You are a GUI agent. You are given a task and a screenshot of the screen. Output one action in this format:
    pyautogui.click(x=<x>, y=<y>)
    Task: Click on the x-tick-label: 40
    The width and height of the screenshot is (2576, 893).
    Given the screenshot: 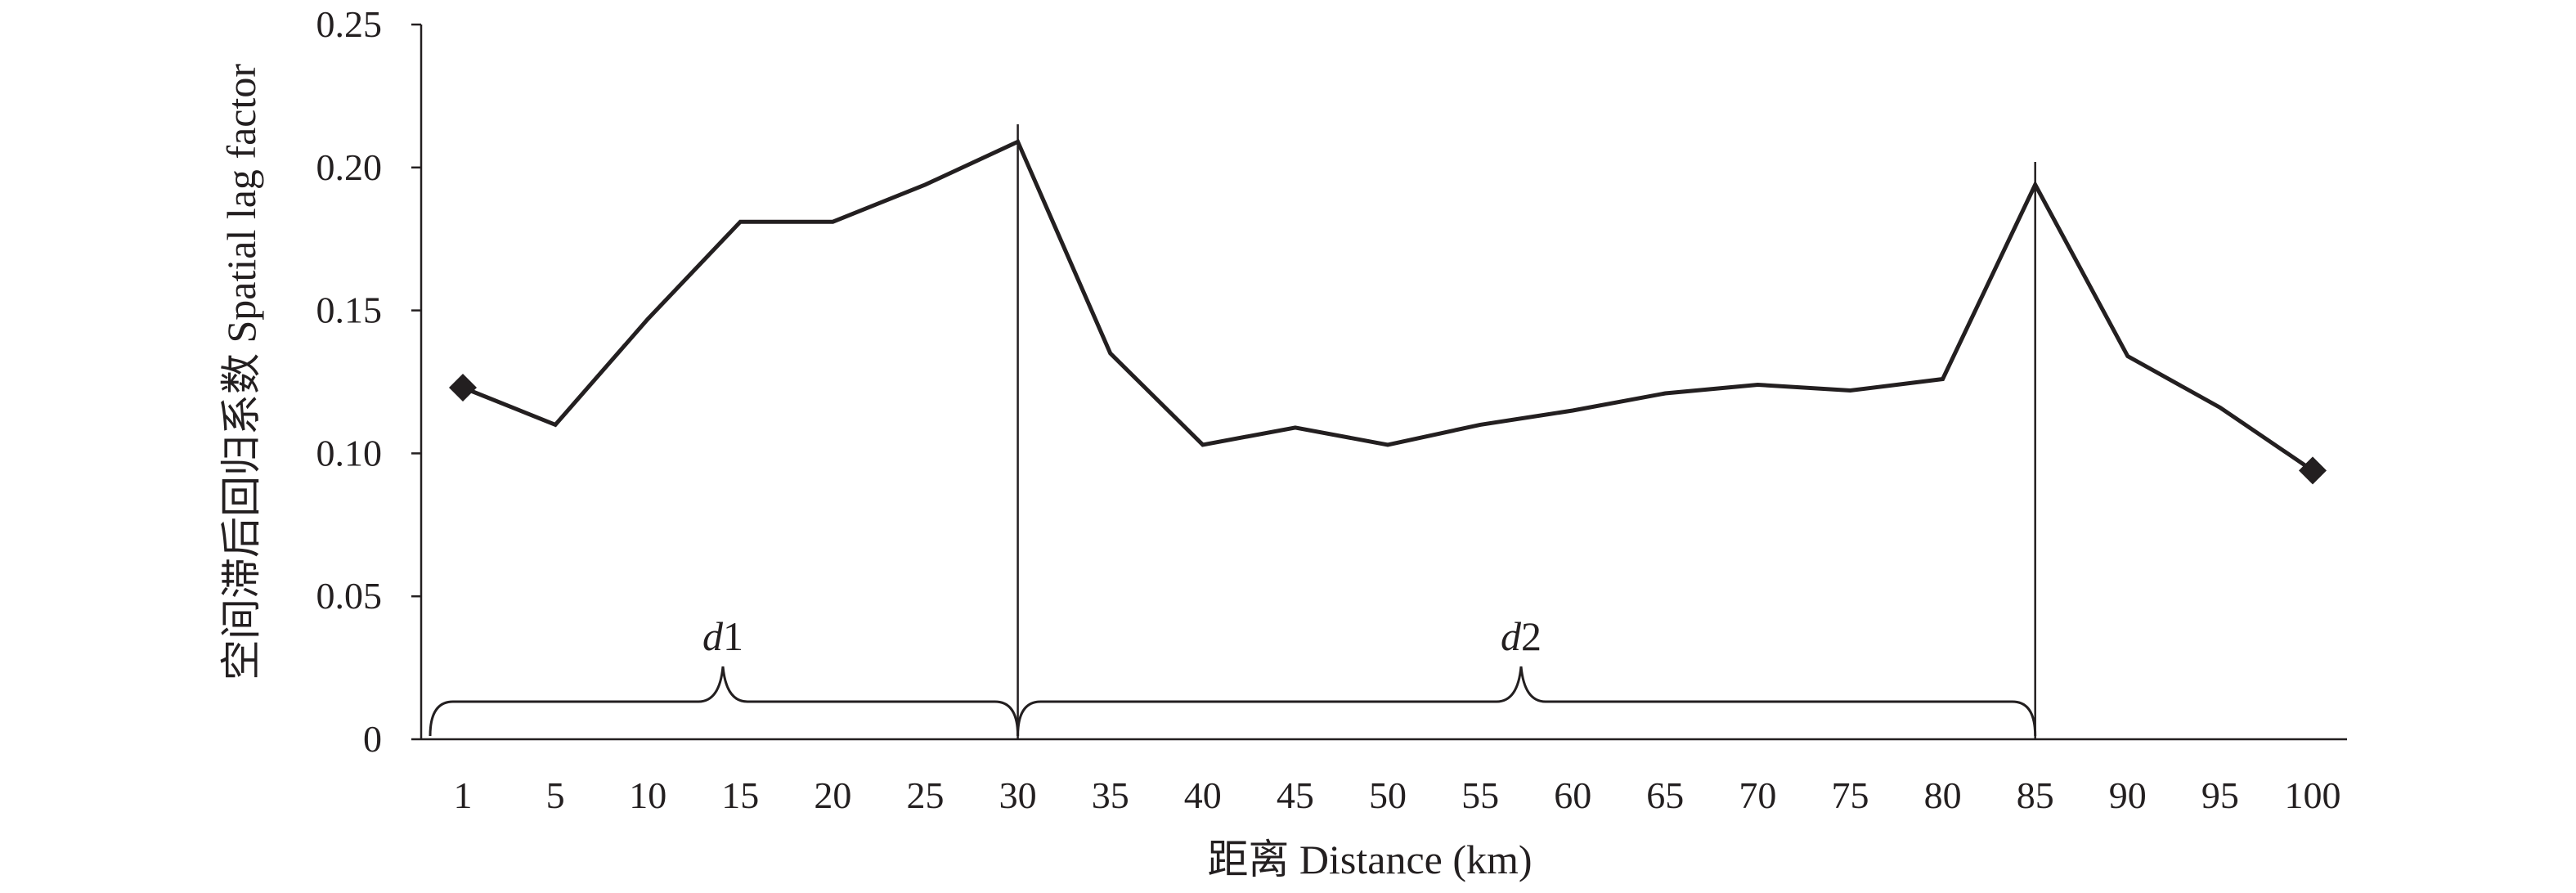 What is the action you would take?
    pyautogui.click(x=1203, y=795)
    